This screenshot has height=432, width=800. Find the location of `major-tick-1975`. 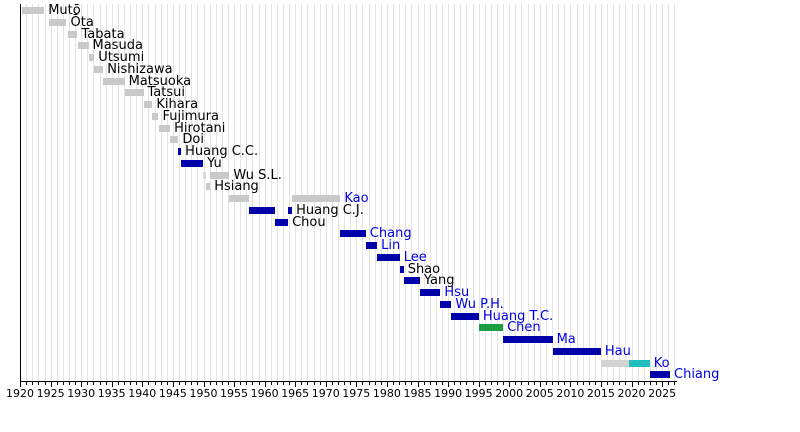

major-tick-1975 is located at coordinates (357, 384).